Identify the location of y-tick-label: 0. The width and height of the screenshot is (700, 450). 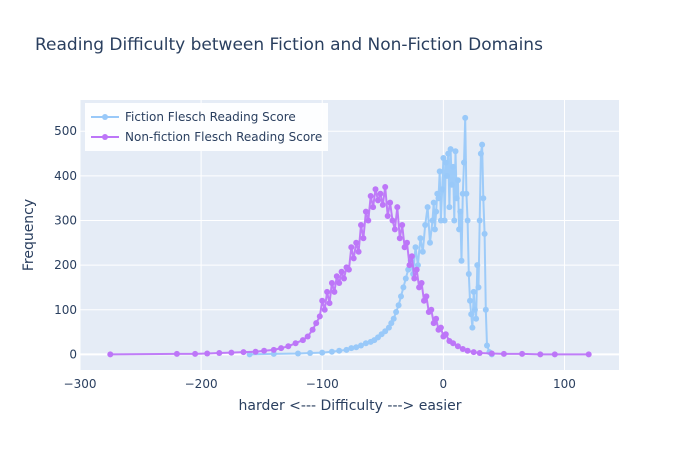
(73, 354).